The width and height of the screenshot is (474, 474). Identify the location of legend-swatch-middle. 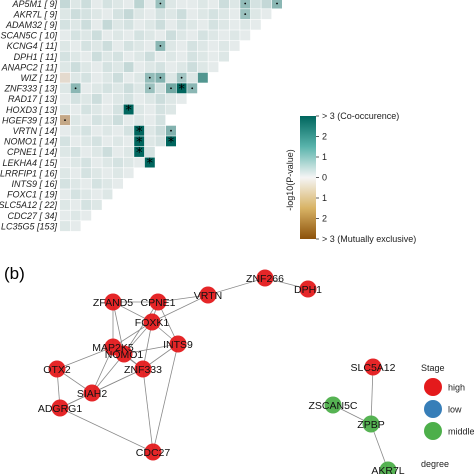
(433, 431).